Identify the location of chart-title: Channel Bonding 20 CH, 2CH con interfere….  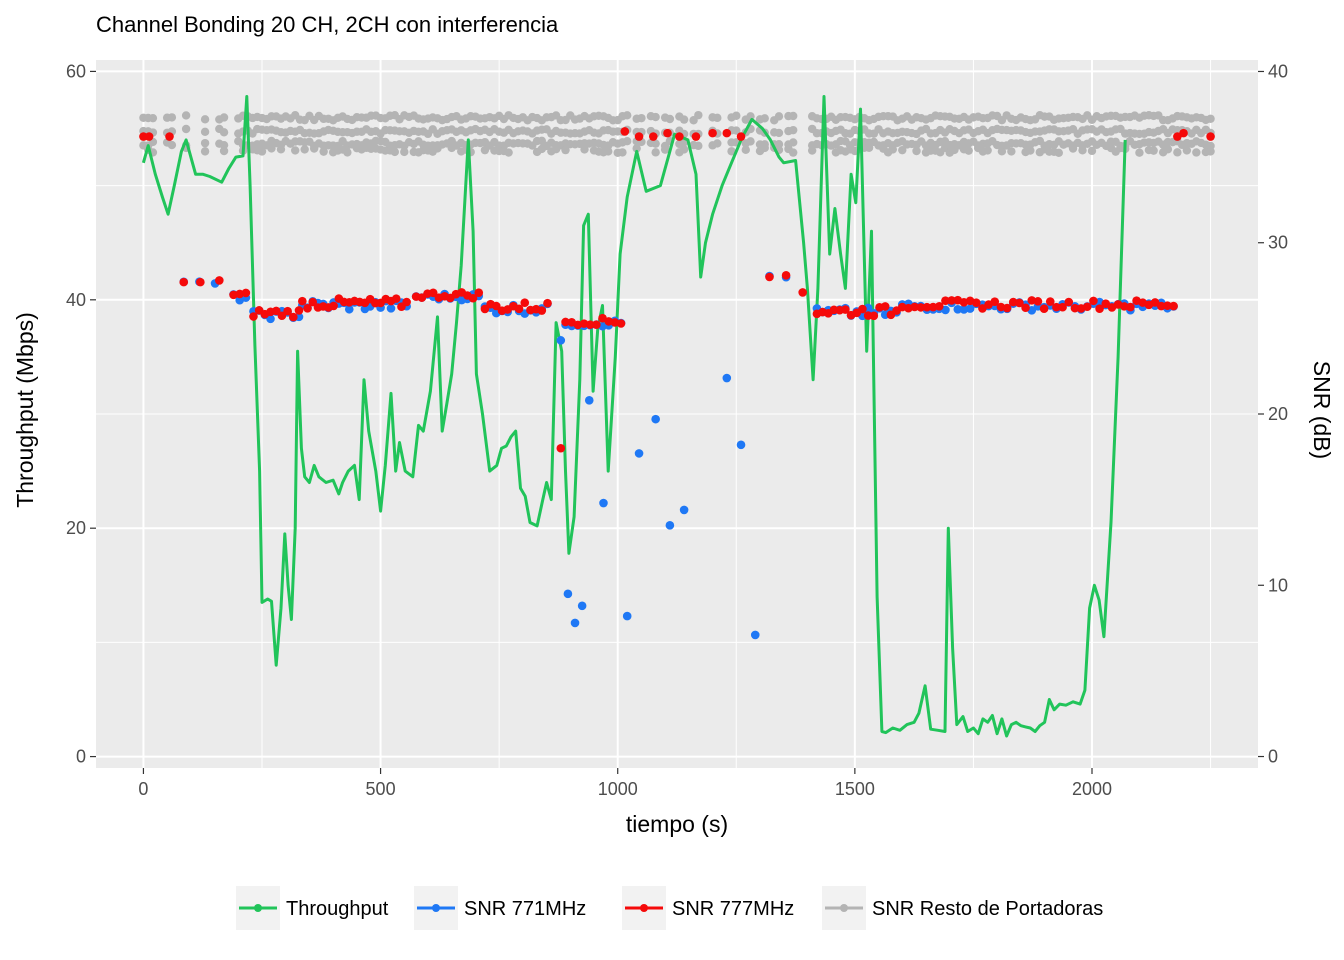
(327, 24).